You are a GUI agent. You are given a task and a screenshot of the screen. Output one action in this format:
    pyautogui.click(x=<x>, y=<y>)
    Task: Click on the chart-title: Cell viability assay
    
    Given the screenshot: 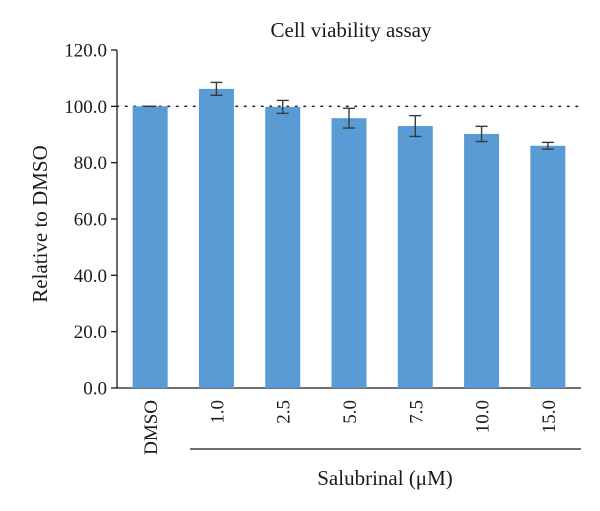 What is the action you would take?
    pyautogui.click(x=351, y=30)
    